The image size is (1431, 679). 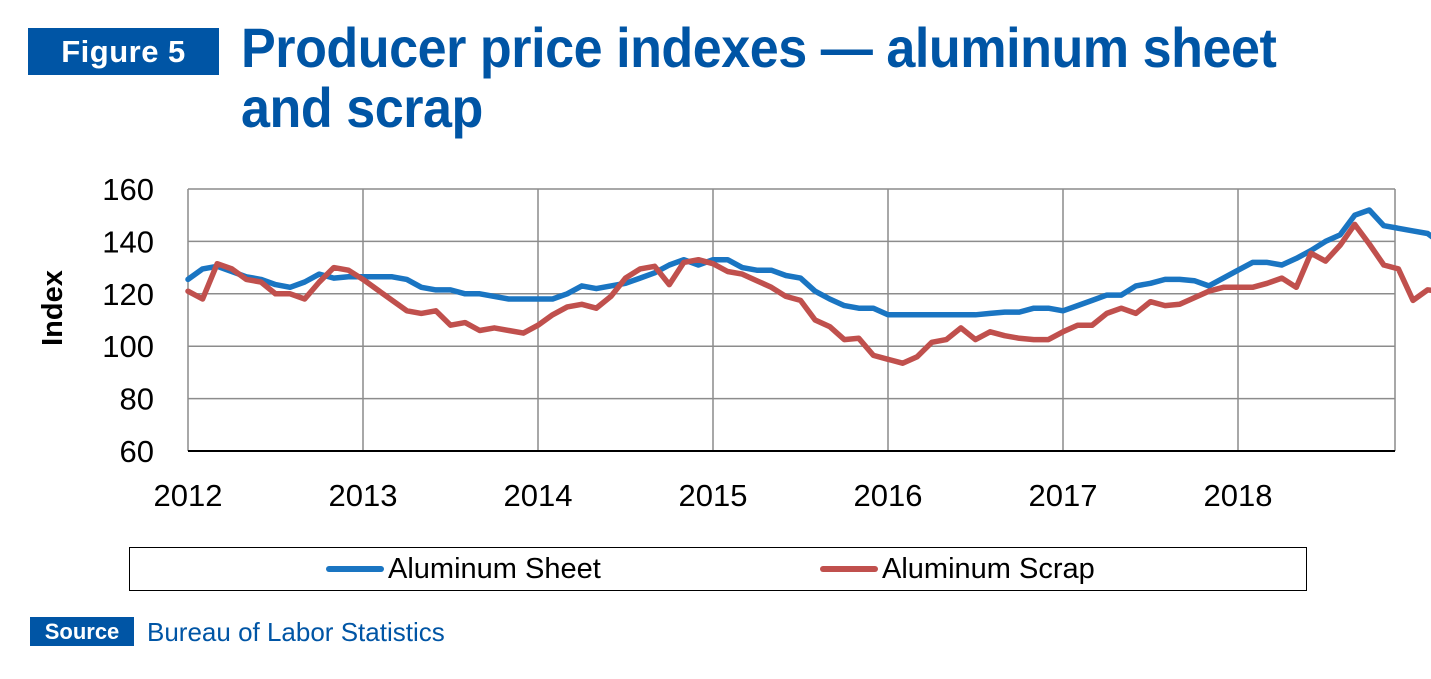 I want to click on x-tick-label-2017: 2017, so click(x=1063, y=495).